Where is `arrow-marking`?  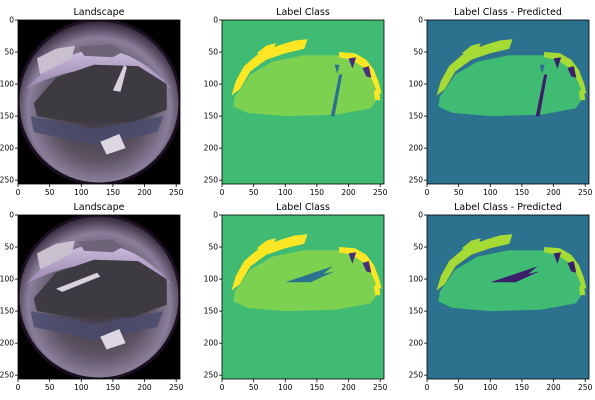 arrow-marking is located at coordinates (78, 282).